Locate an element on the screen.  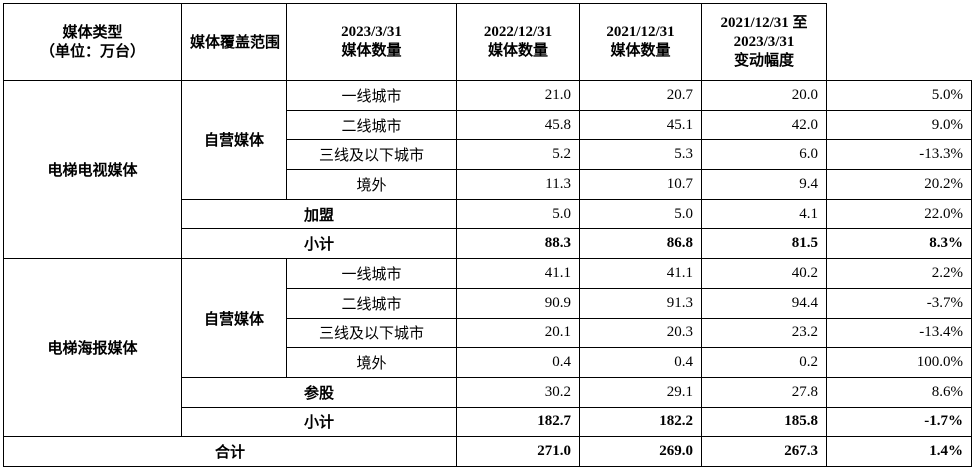
table-row: 加盟 5.0 5.0 4.1 22.0% is located at coordinates (488, 214).